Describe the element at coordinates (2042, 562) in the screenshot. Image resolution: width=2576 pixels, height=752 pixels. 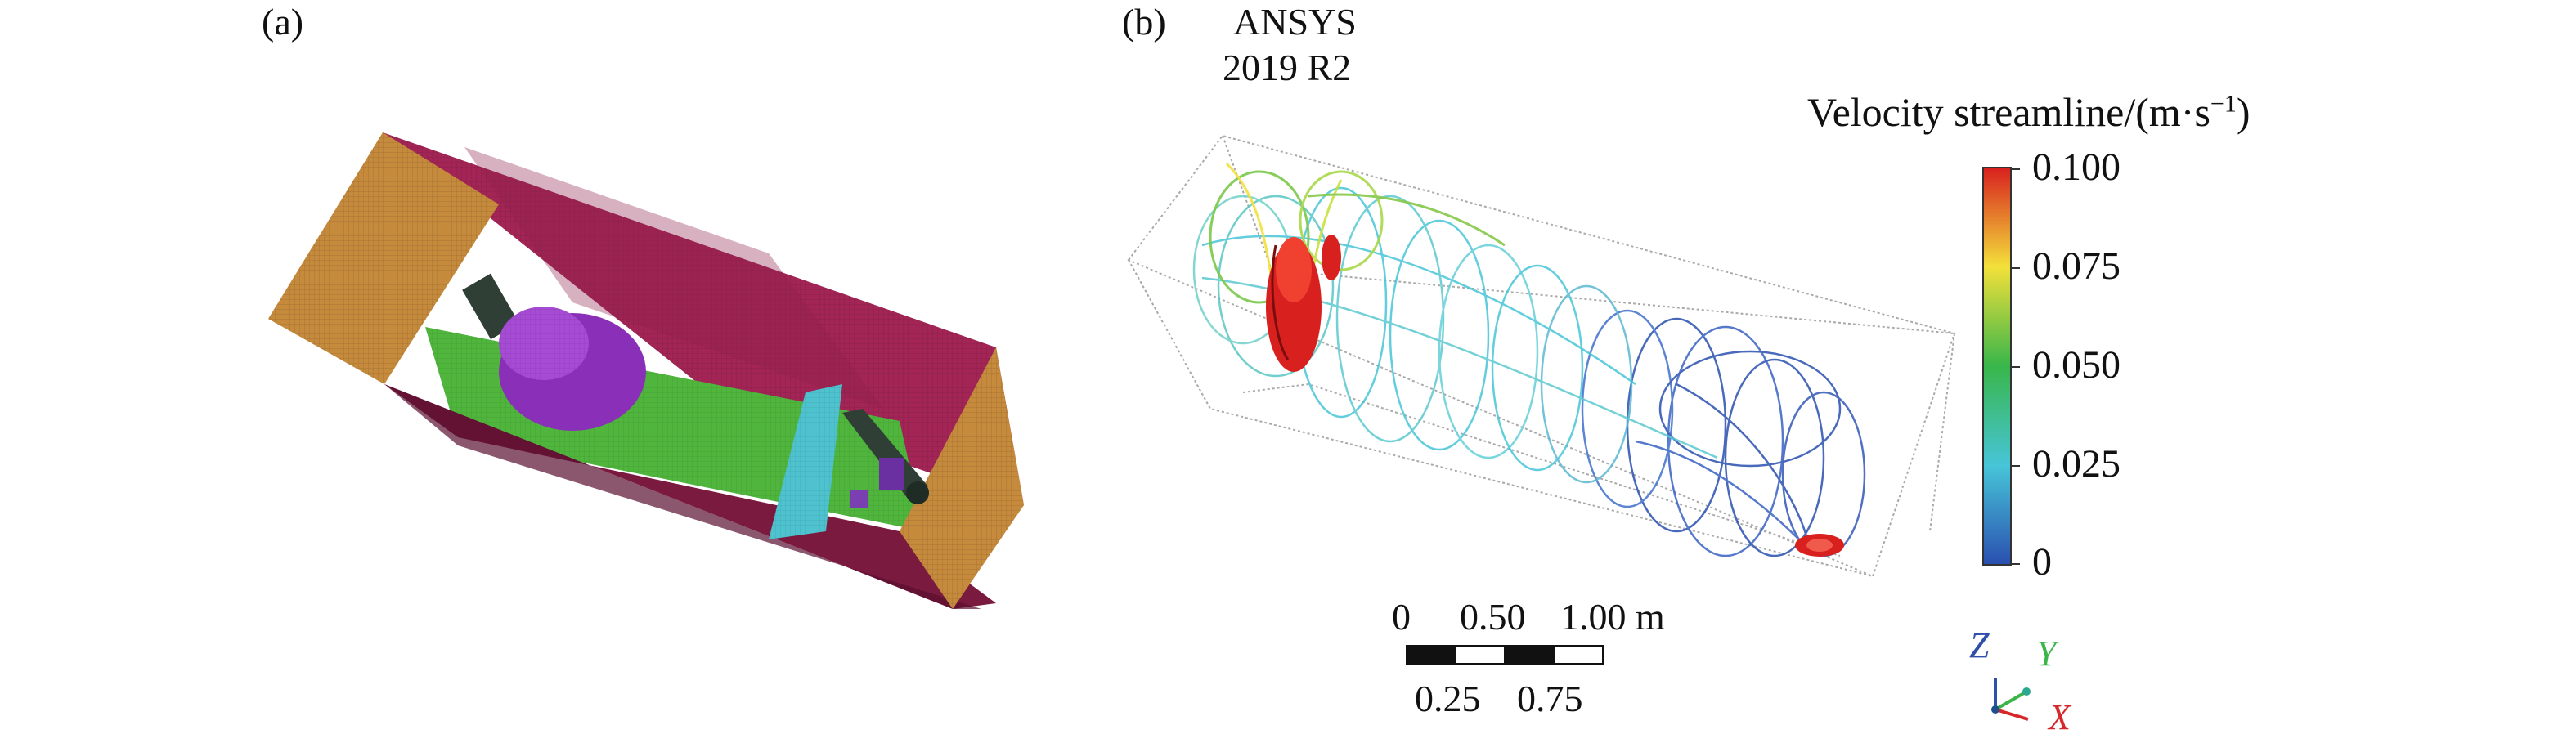
I see `colorbar-tick-label: 0` at that location.